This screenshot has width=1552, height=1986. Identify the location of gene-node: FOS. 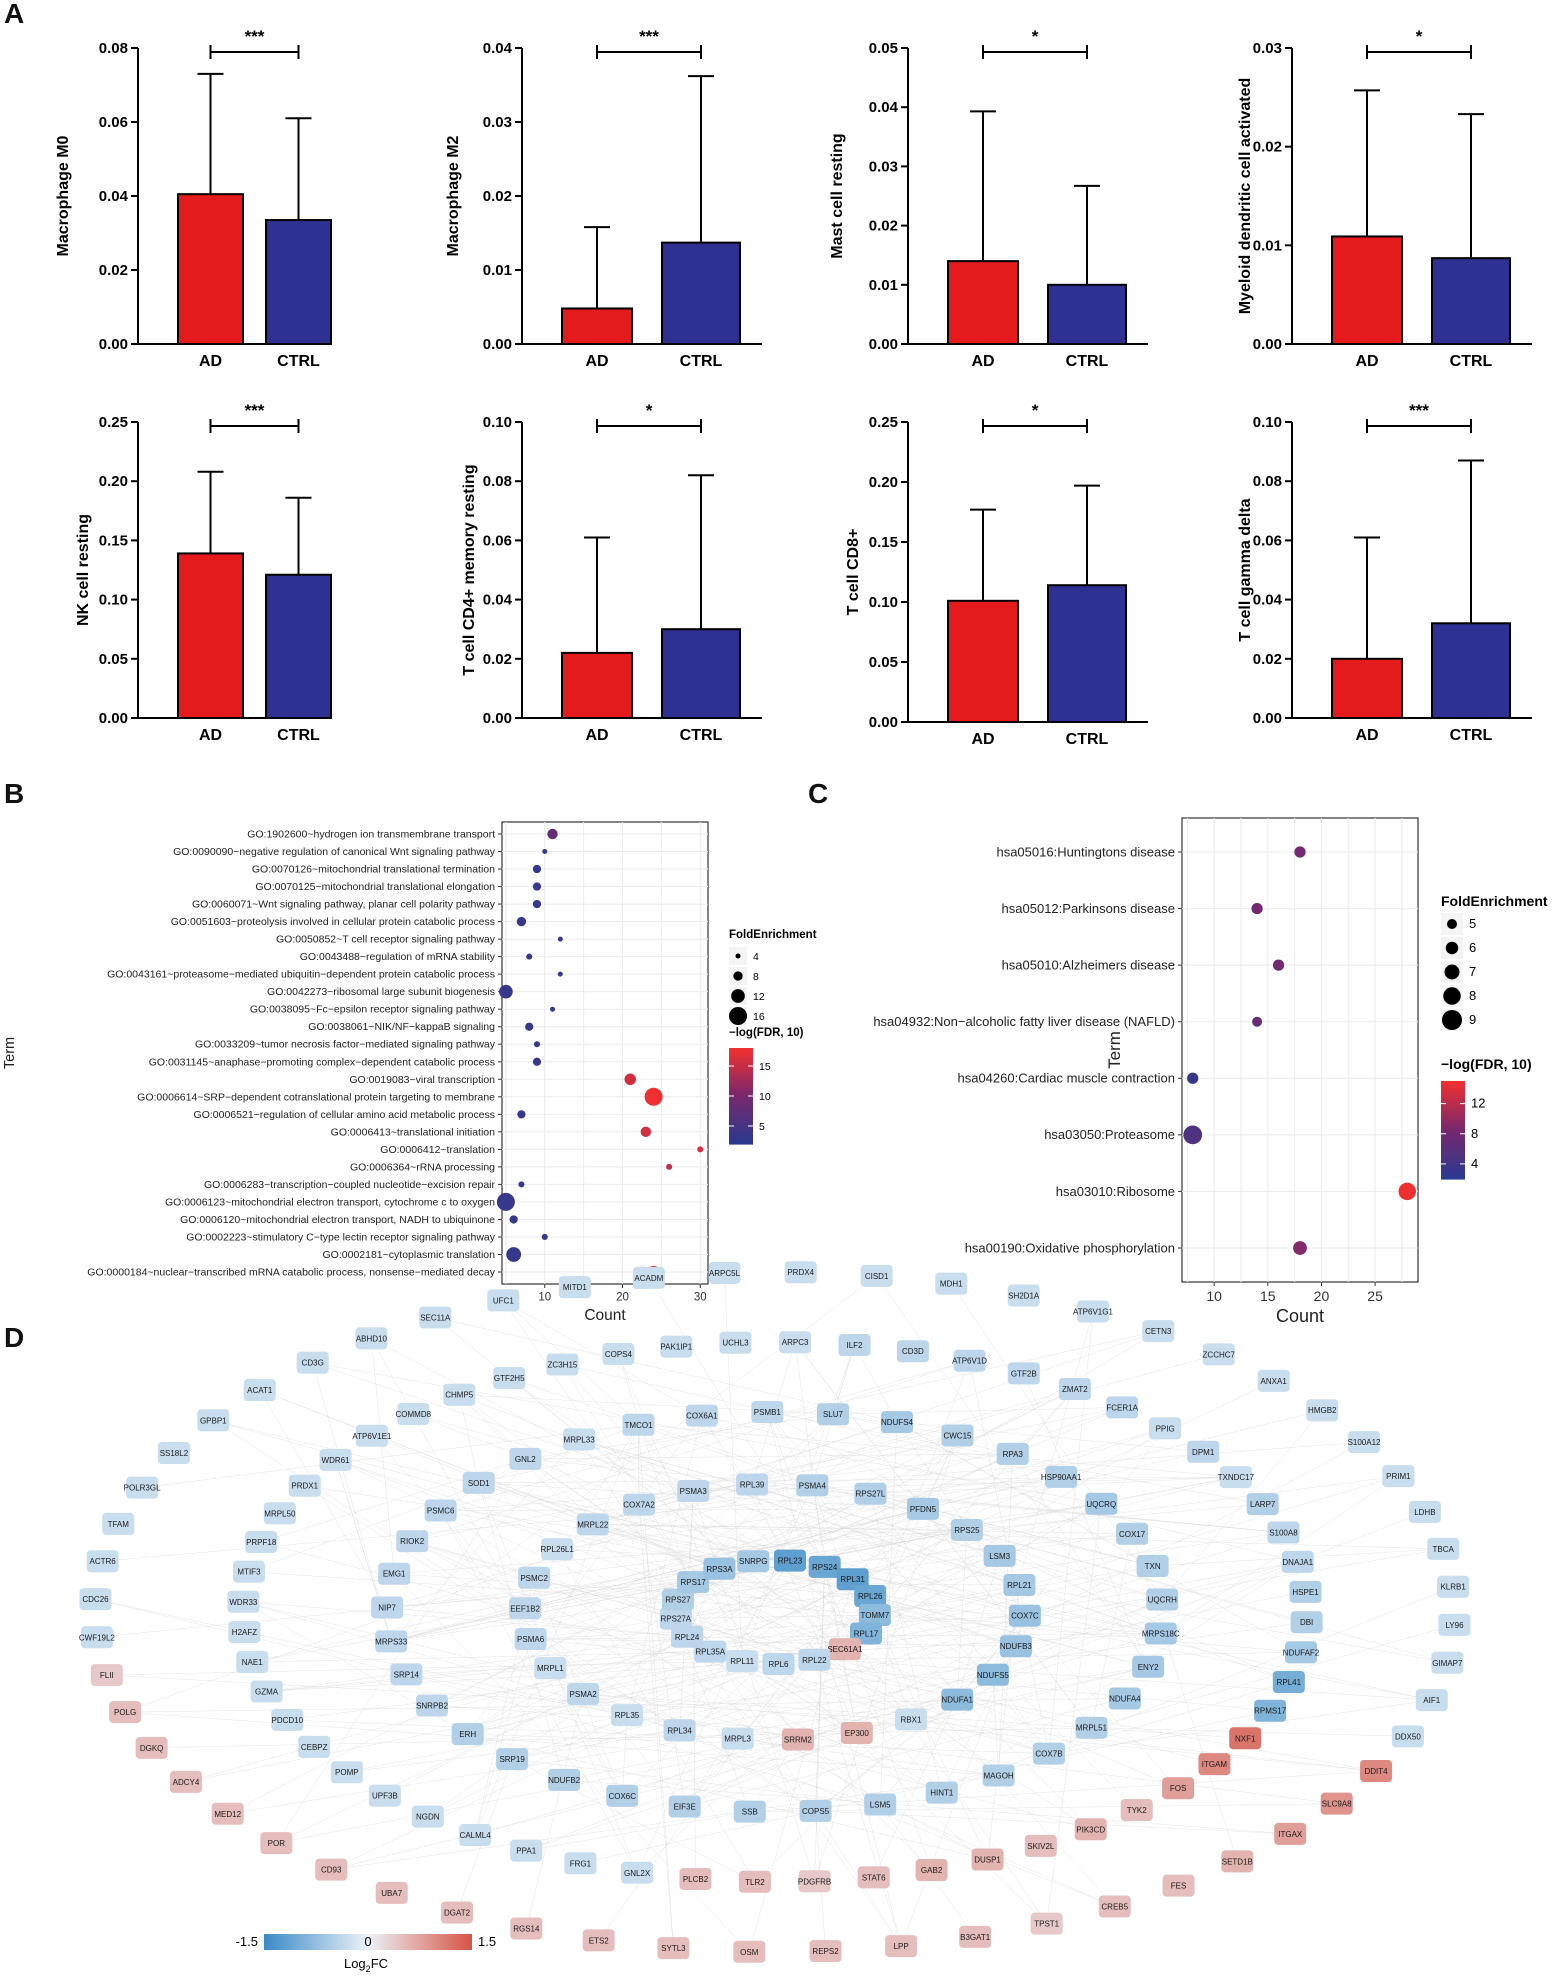
(1178, 1788).